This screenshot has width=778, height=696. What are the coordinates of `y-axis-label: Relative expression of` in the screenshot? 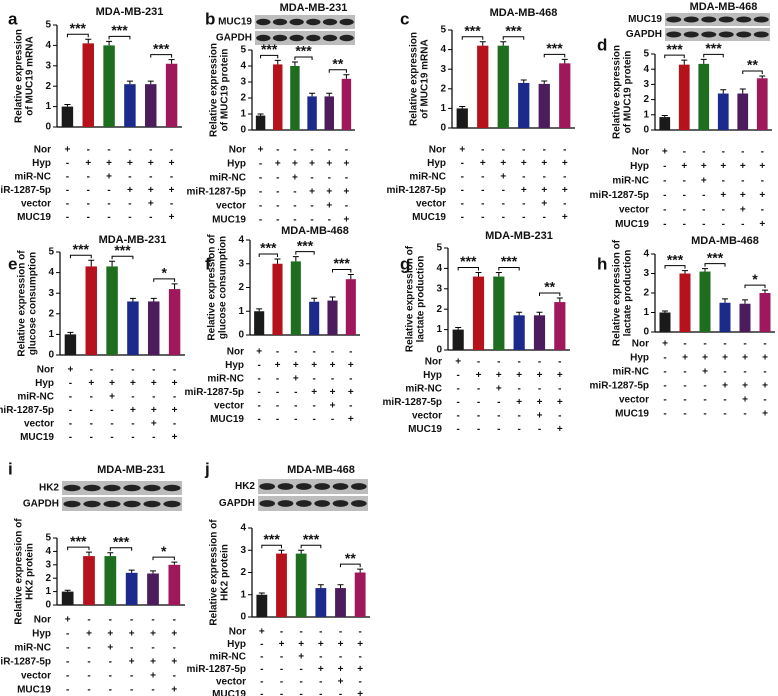 It's located at (212, 287).